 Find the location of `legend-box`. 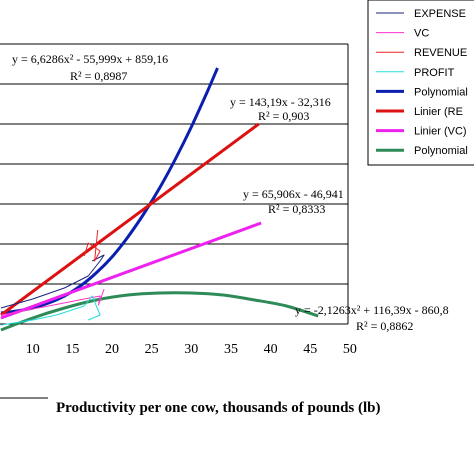

legend-box is located at coordinates (420, 83).